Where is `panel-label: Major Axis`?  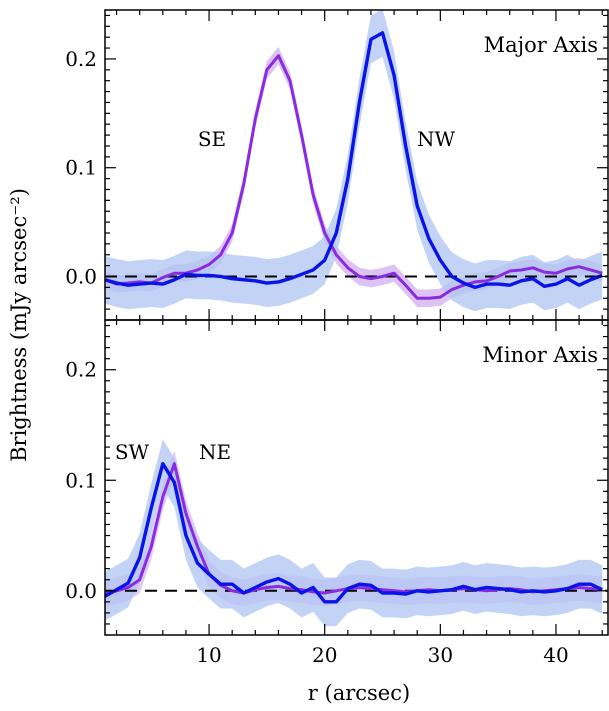 panel-label: Major Axis is located at coordinates (541, 45).